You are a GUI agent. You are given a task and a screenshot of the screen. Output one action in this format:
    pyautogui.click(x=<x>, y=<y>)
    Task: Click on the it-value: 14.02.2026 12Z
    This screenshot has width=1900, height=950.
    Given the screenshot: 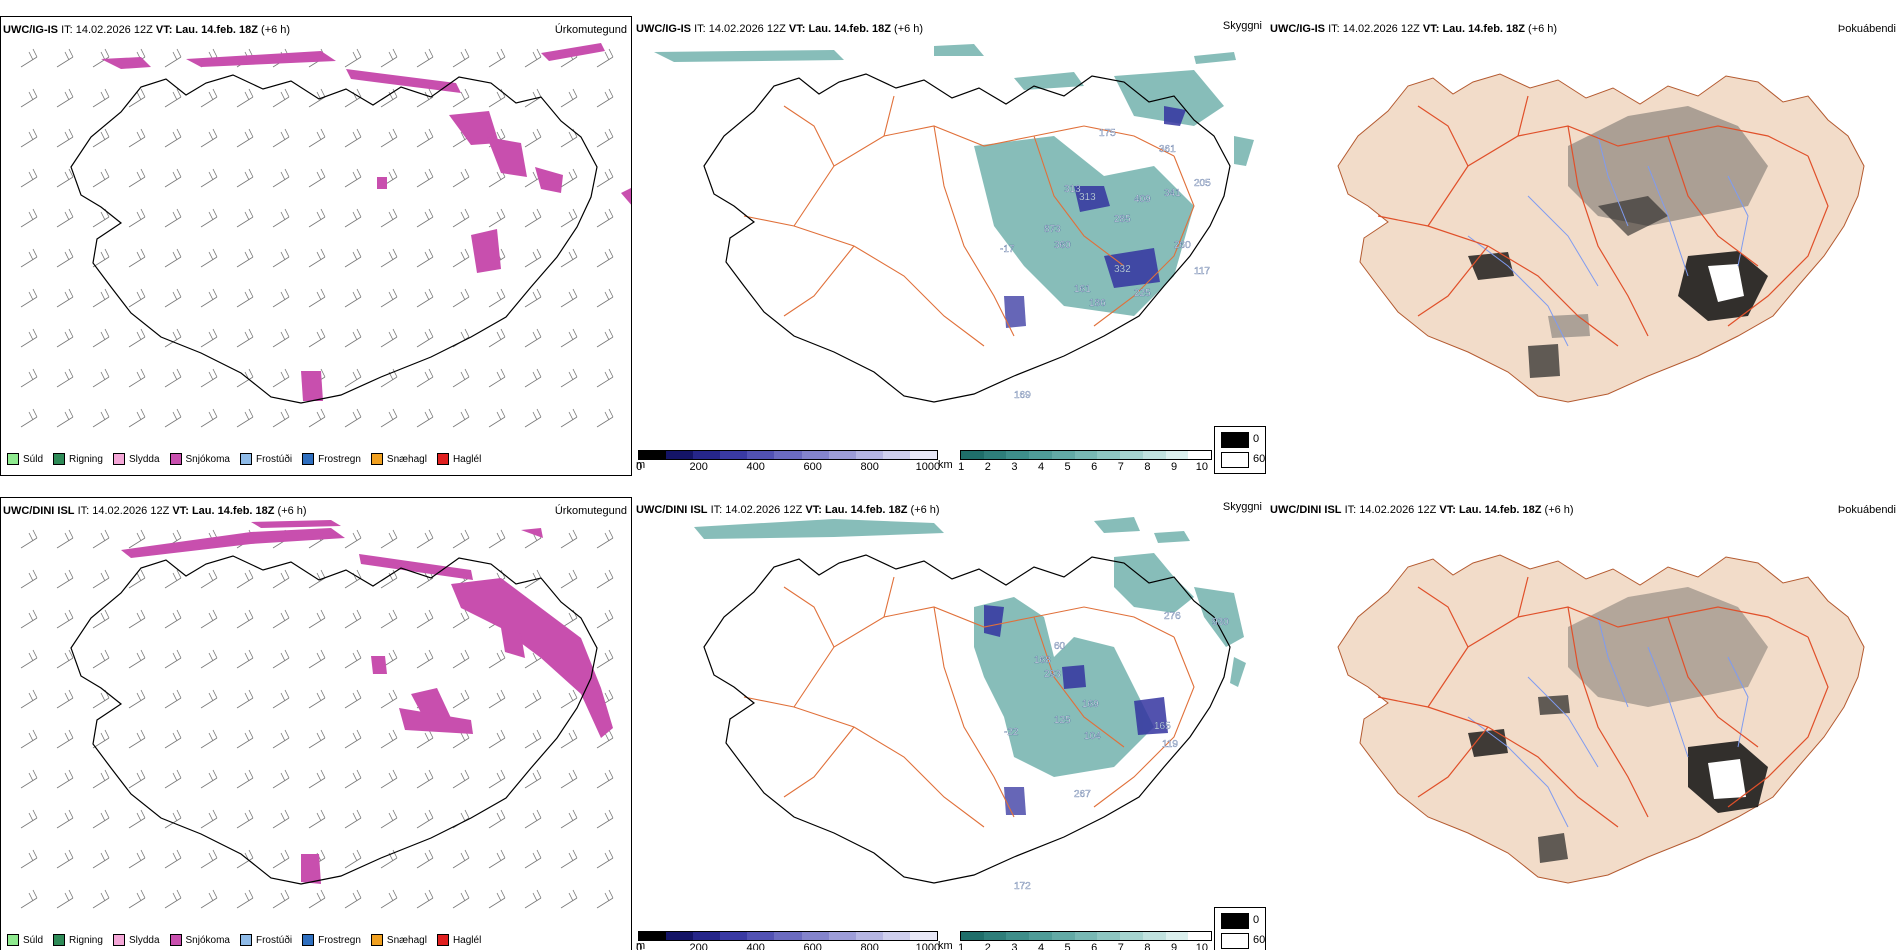 What is the action you would take?
    pyautogui.click(x=131, y=511)
    